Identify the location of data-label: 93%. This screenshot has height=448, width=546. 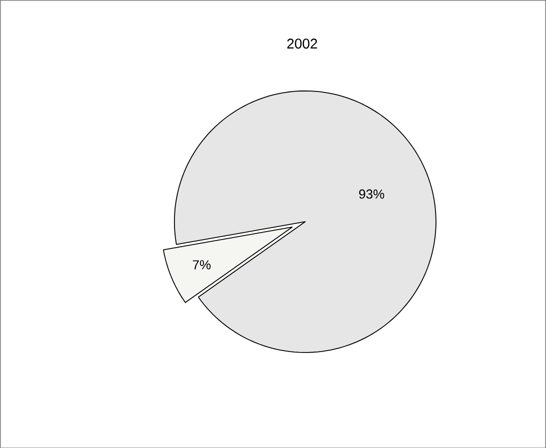
(371, 193).